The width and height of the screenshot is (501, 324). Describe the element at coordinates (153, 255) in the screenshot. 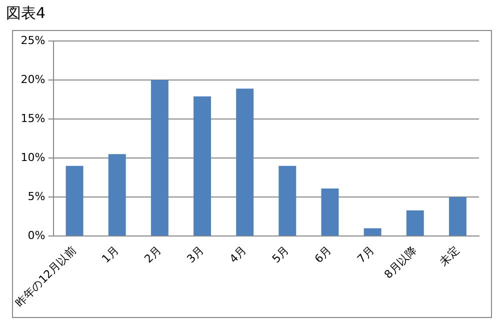

I see `x-tick-label: 2月` at that location.